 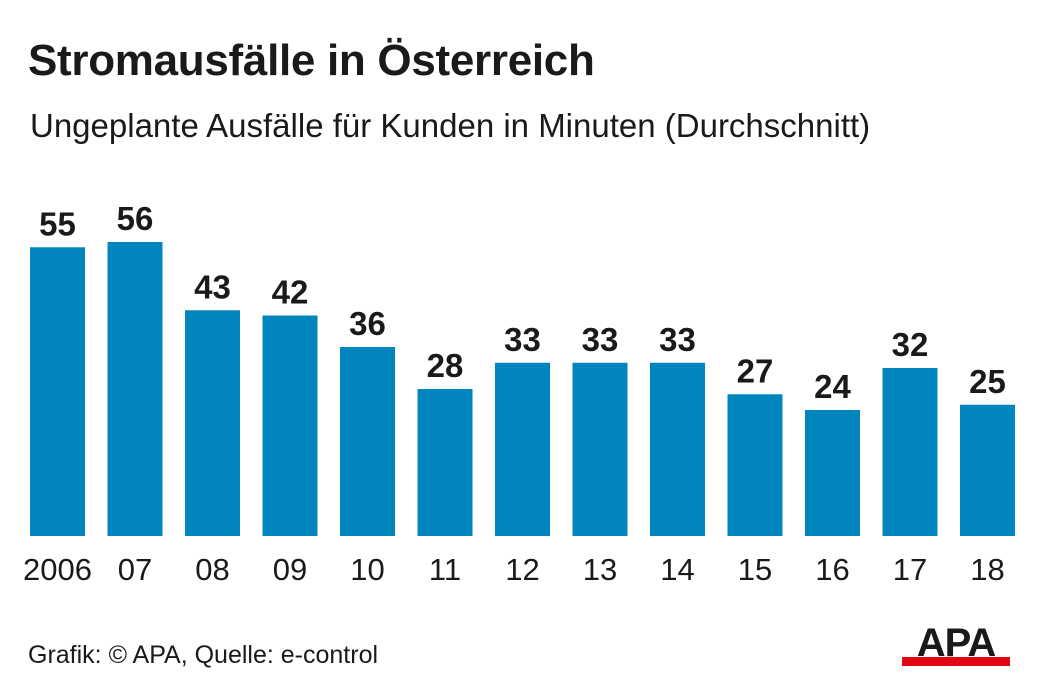 I want to click on value-label-2006: 55, so click(x=57, y=223).